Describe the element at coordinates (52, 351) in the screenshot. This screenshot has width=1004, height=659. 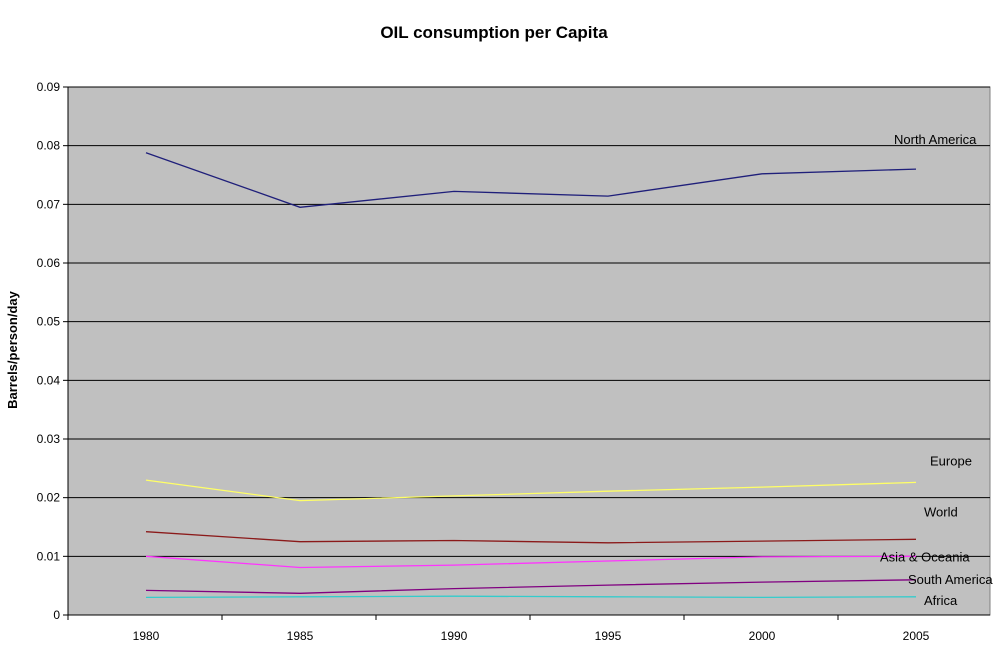
I see `y-tick-labels: 0 0.01 0.02 0.03 0.04 0.05 0.06 0.07 0.08 0.09` at that location.